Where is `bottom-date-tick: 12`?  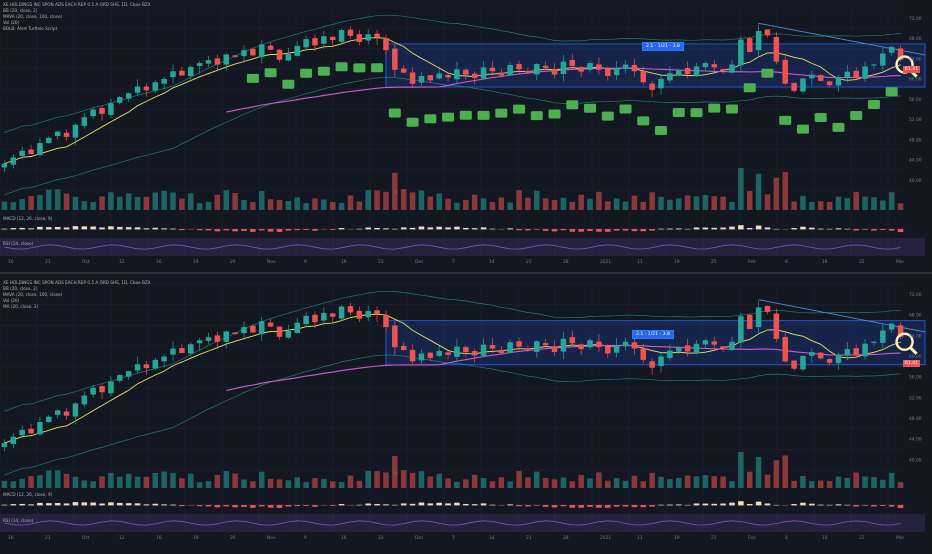 bottom-date-tick: 12 is located at coordinates (122, 538).